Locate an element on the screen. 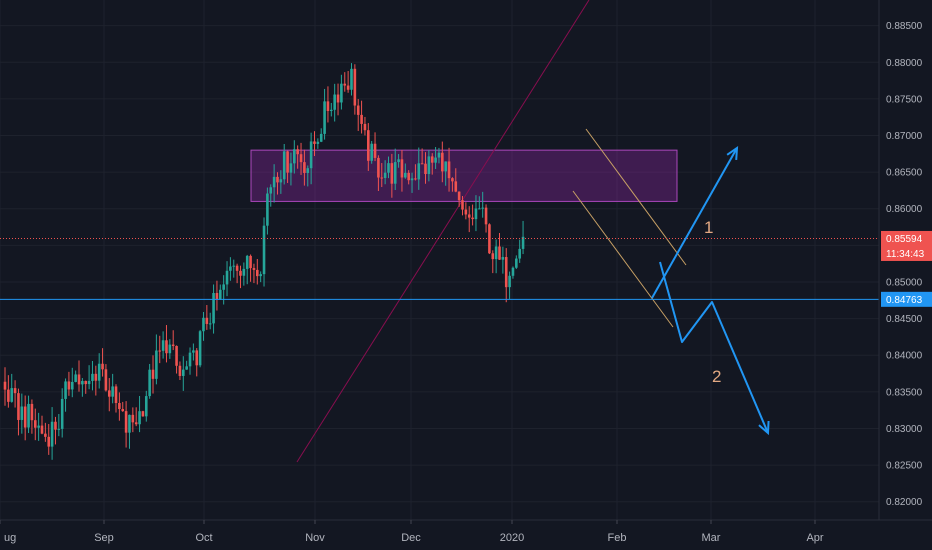 The width and height of the screenshot is (932, 550). channel-lower-line is located at coordinates (623, 259).